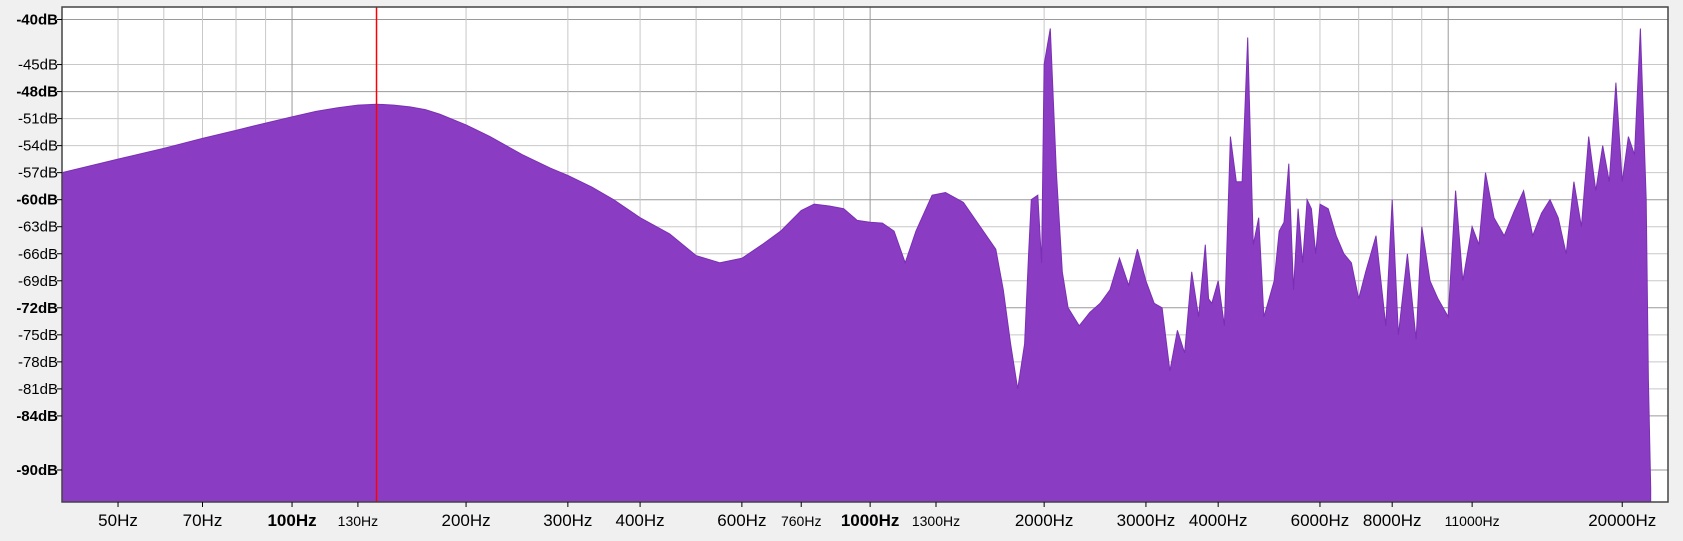 This screenshot has width=1683, height=541. I want to click on y-tick-label: -57dB, so click(38, 173).